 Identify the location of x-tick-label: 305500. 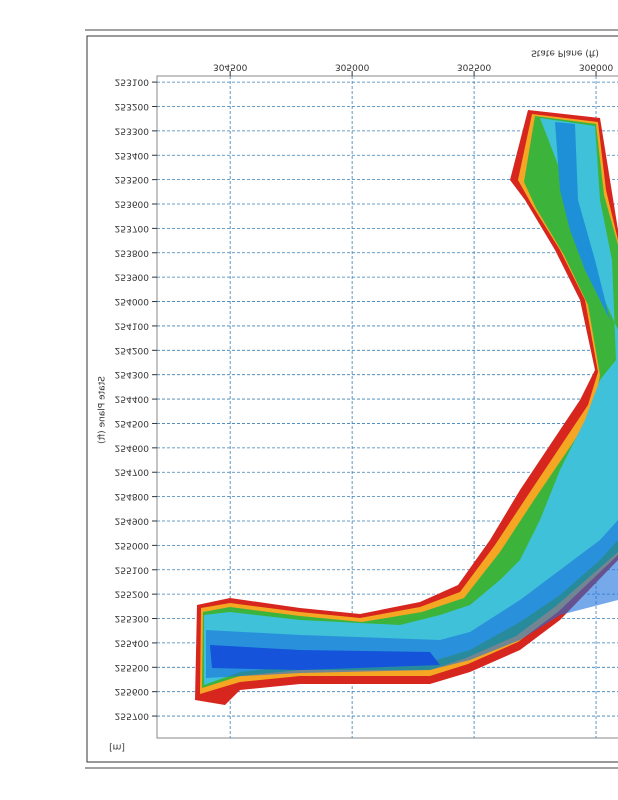
(474, 67).